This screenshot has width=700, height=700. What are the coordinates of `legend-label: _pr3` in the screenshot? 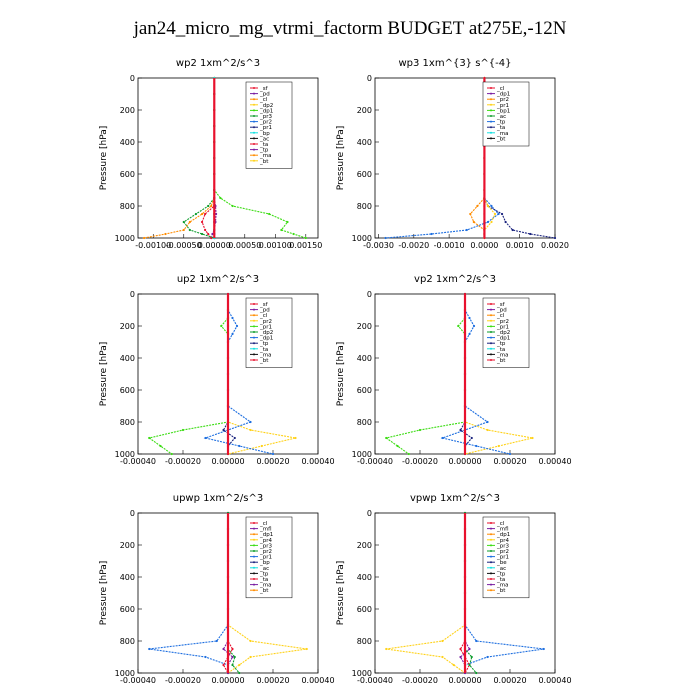 It's located at (503, 546).